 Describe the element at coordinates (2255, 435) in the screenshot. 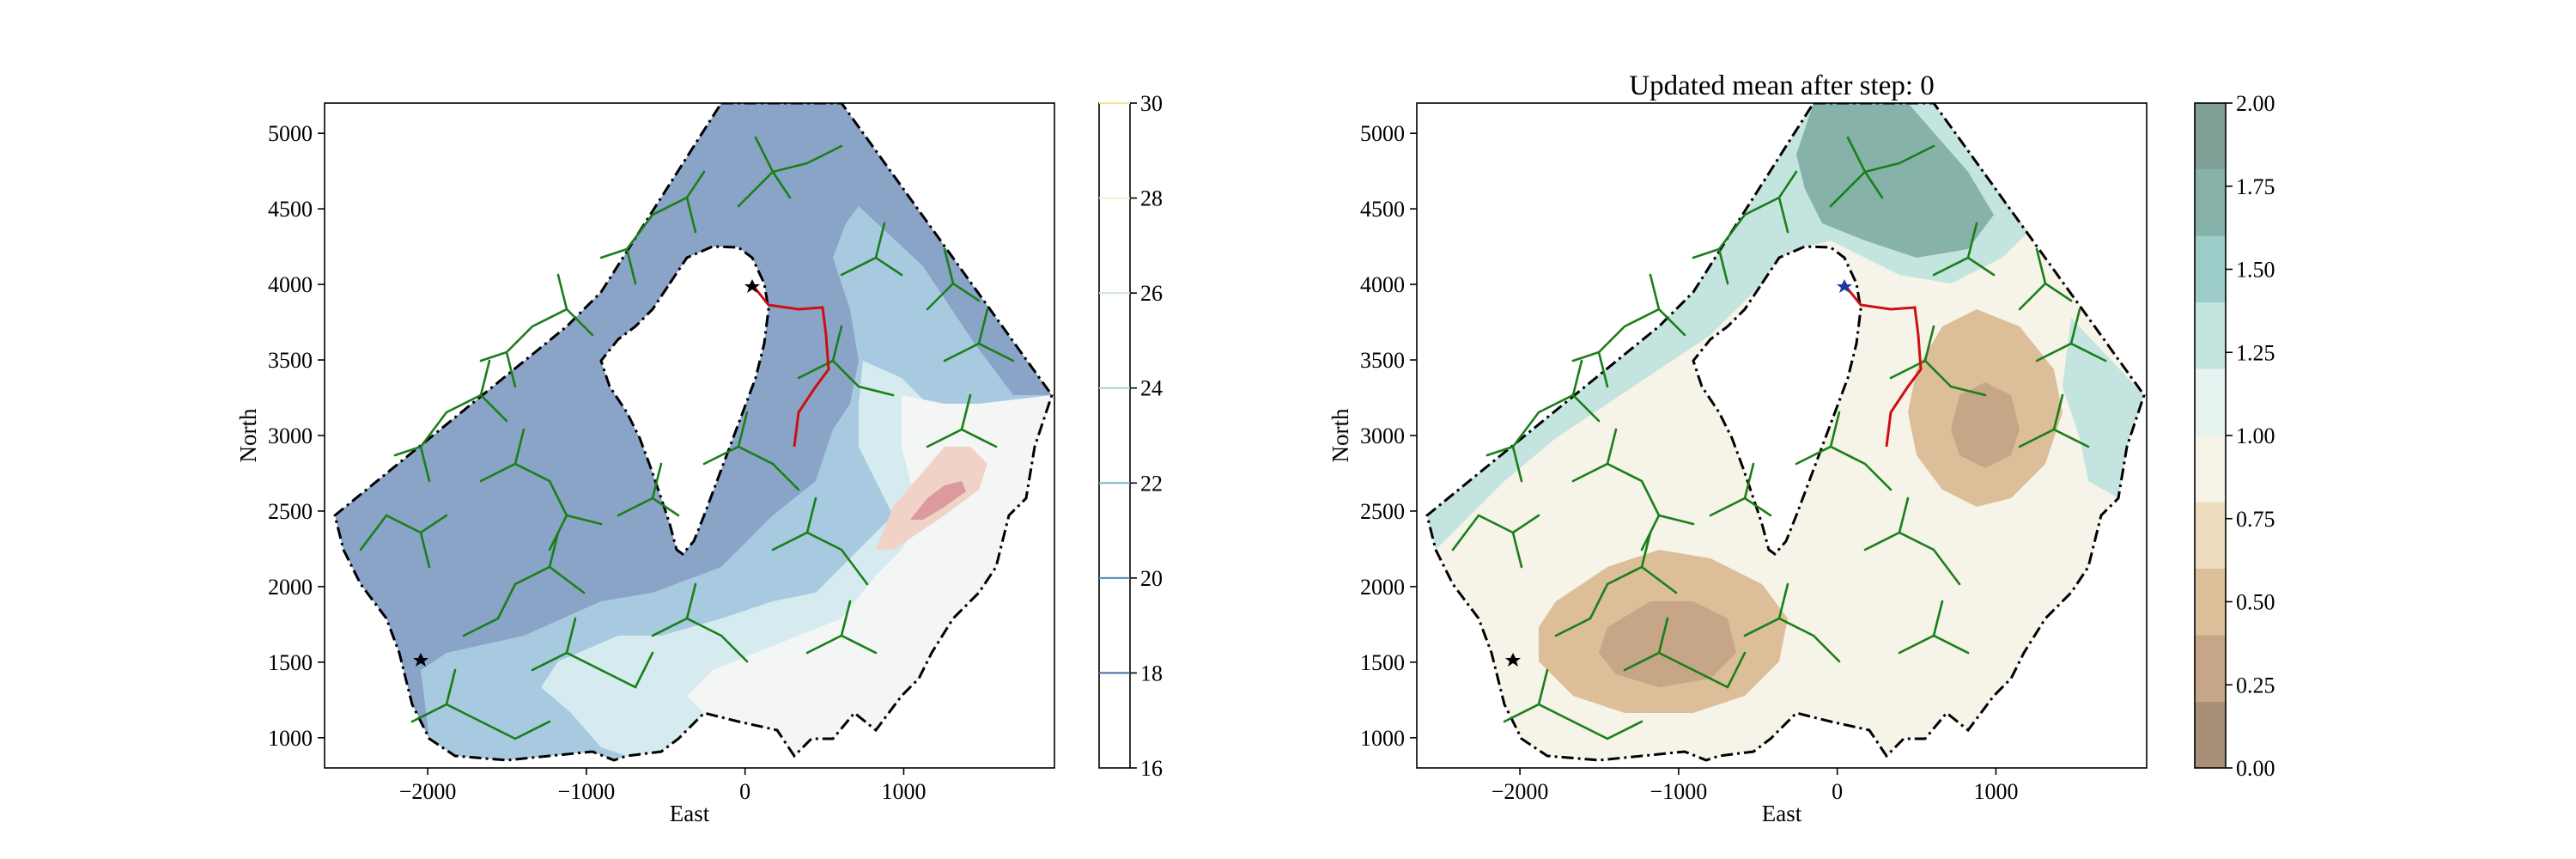

I see `colorbar-tick-label: 1.00` at that location.